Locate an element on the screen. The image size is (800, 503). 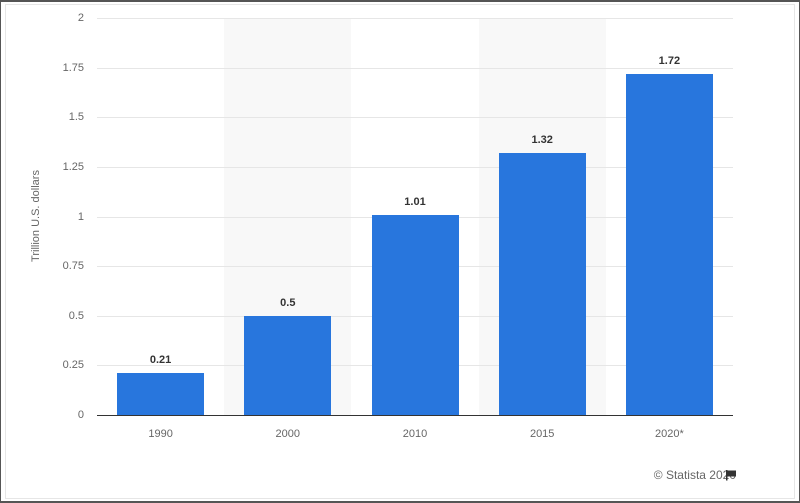
bar-2015 is located at coordinates (542, 283).